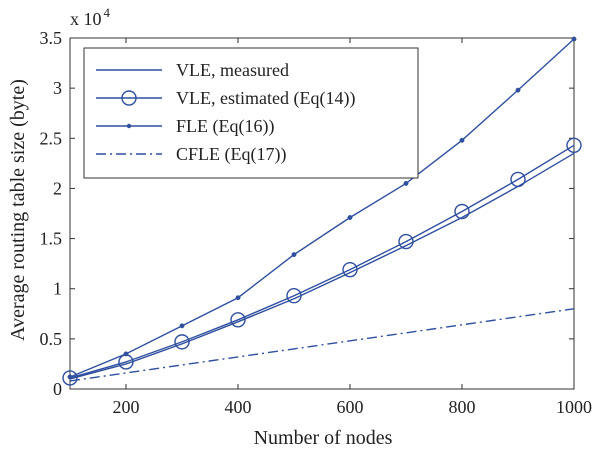 Image resolution: width=600 pixels, height=451 pixels. What do you see at coordinates (18, 210) in the screenshot?
I see `y-axis-label: Average routing table size (byte)` at bounding box center [18, 210].